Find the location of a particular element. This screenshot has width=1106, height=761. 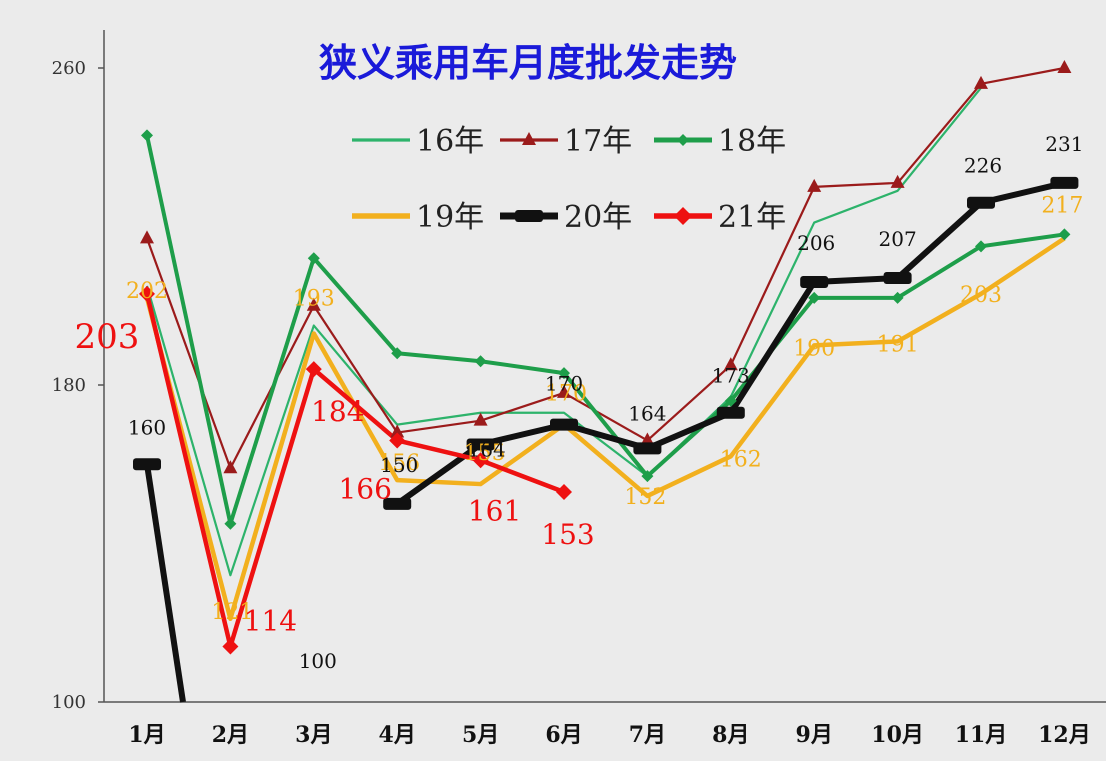

data-label-21e5b9b4: 203 is located at coordinates (107, 337).